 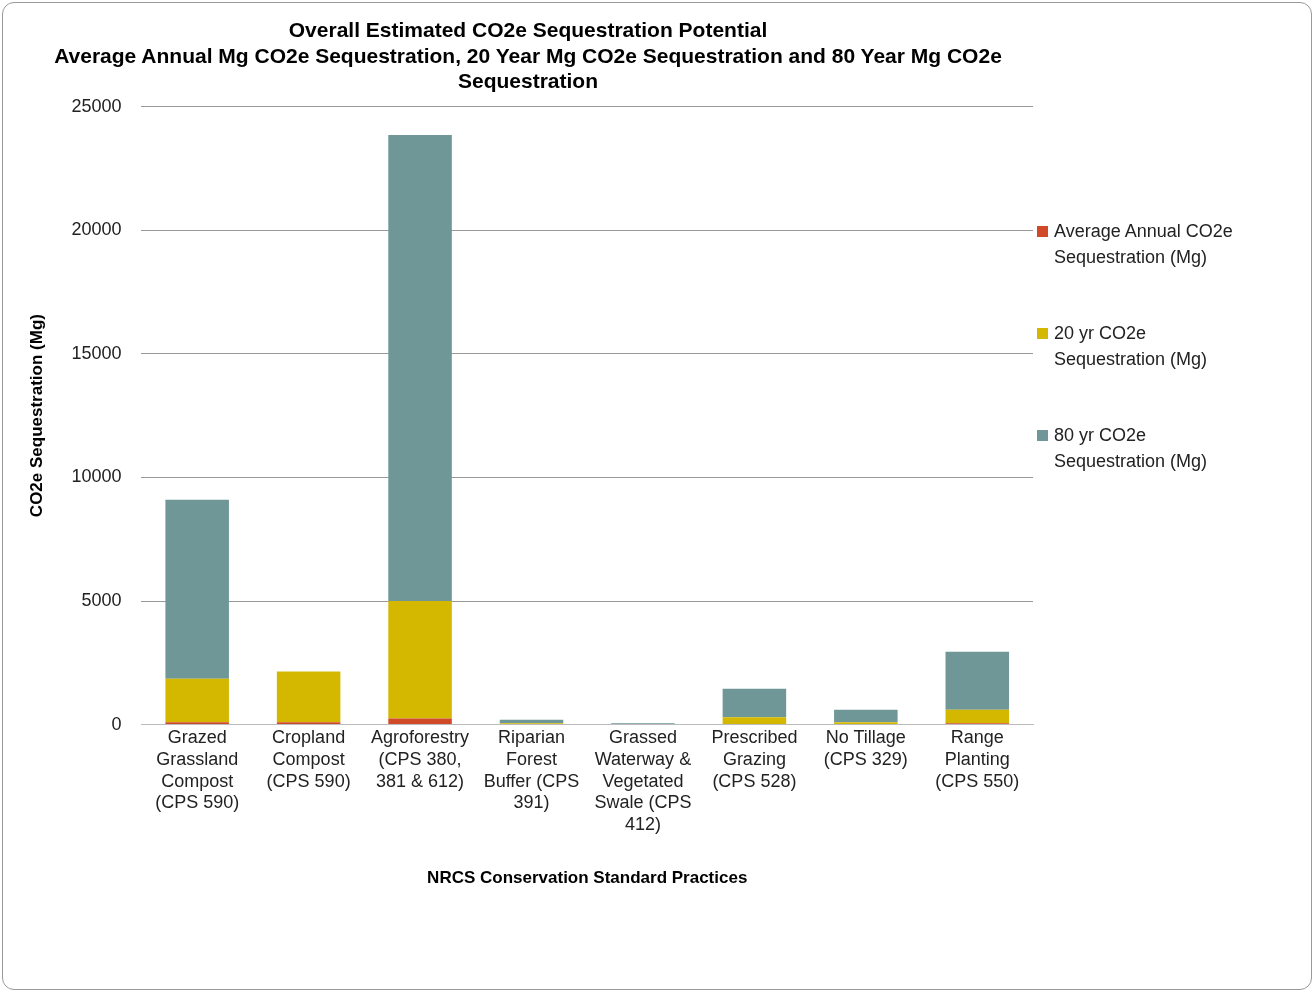 I want to click on y-tick-label: 25000, so click(x=96, y=105).